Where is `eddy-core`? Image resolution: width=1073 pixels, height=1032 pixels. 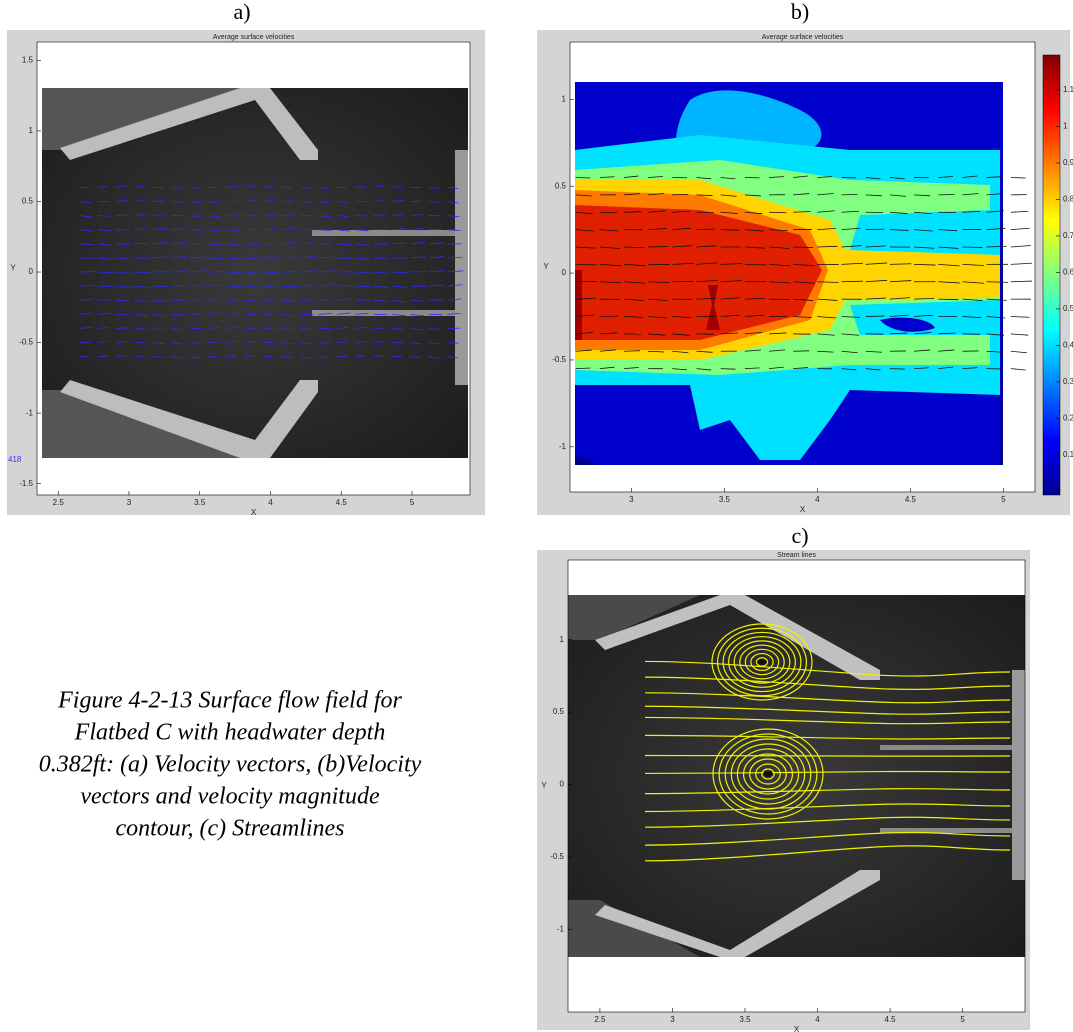
eddy-core is located at coordinates (768, 774).